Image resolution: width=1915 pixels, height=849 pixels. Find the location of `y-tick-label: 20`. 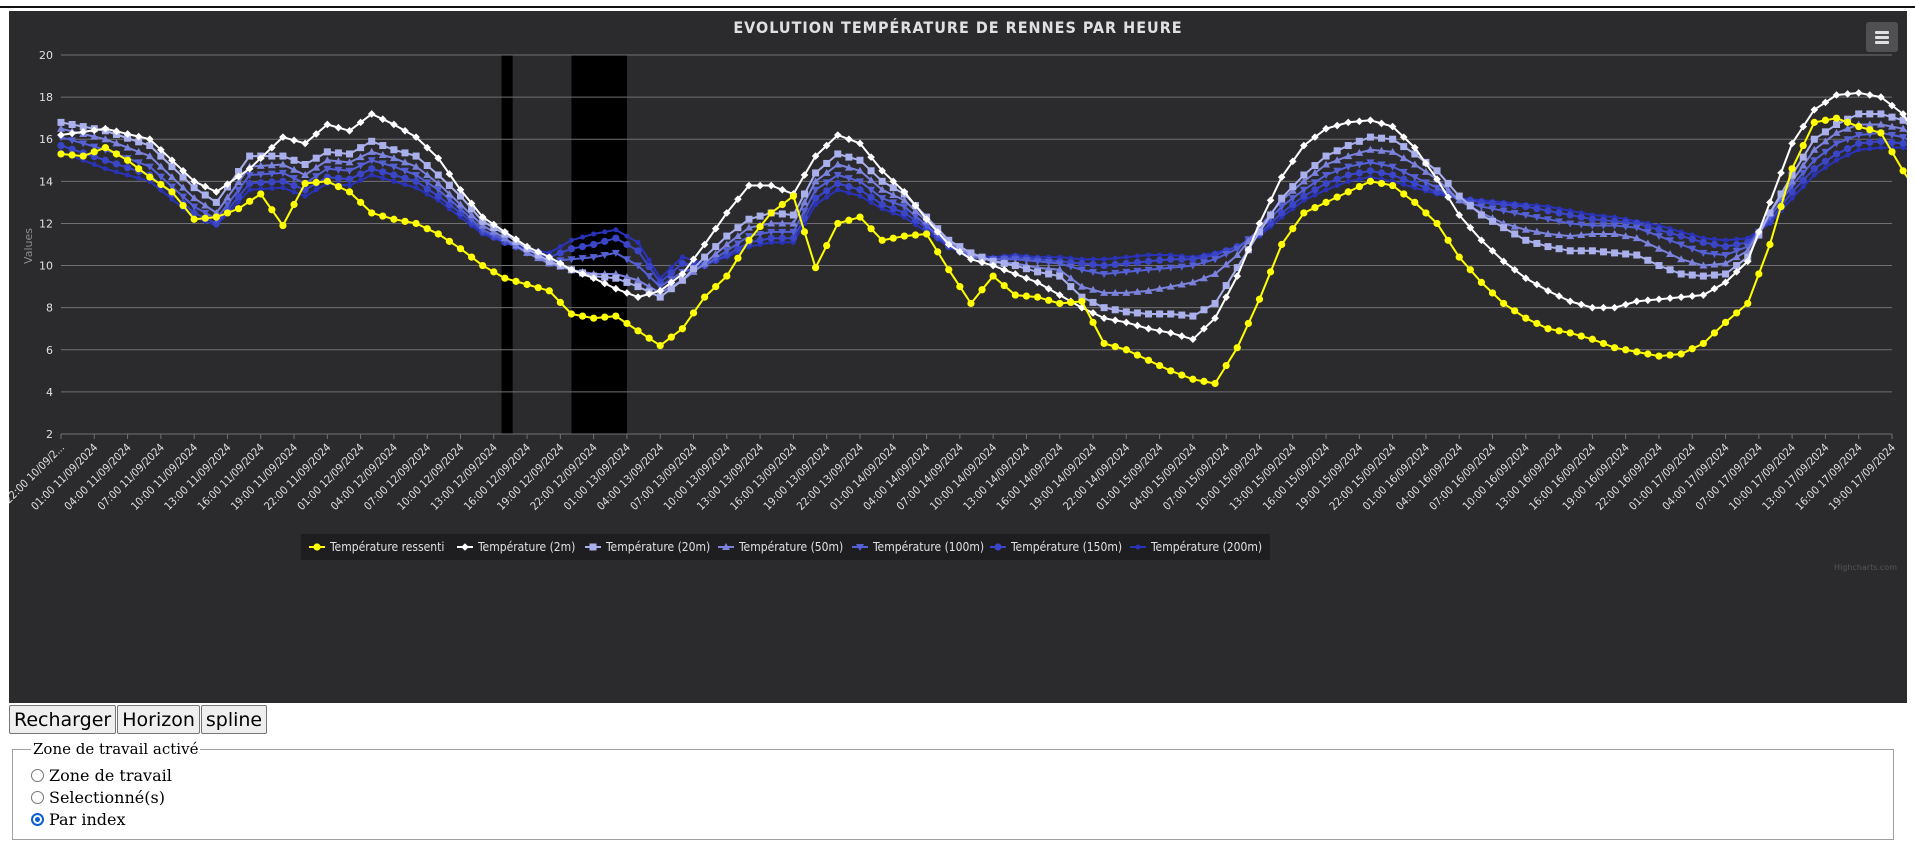

y-tick-label: 20 is located at coordinates (46, 55).